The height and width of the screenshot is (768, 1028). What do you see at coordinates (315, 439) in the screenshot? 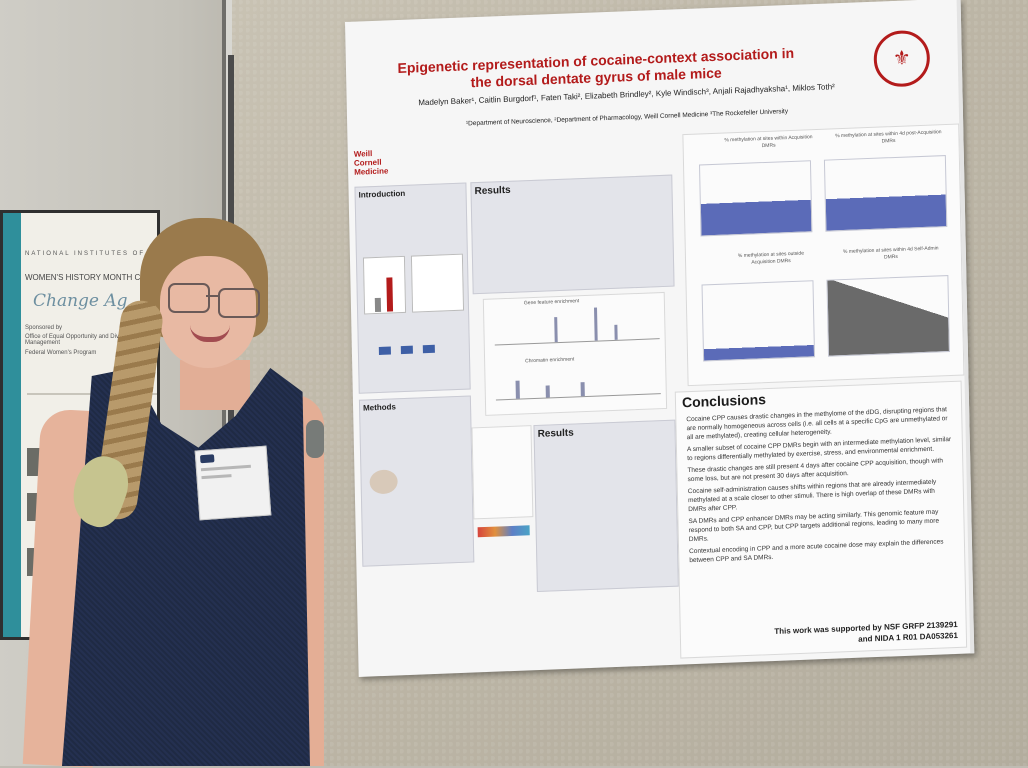
I see `tattoo` at bounding box center [315, 439].